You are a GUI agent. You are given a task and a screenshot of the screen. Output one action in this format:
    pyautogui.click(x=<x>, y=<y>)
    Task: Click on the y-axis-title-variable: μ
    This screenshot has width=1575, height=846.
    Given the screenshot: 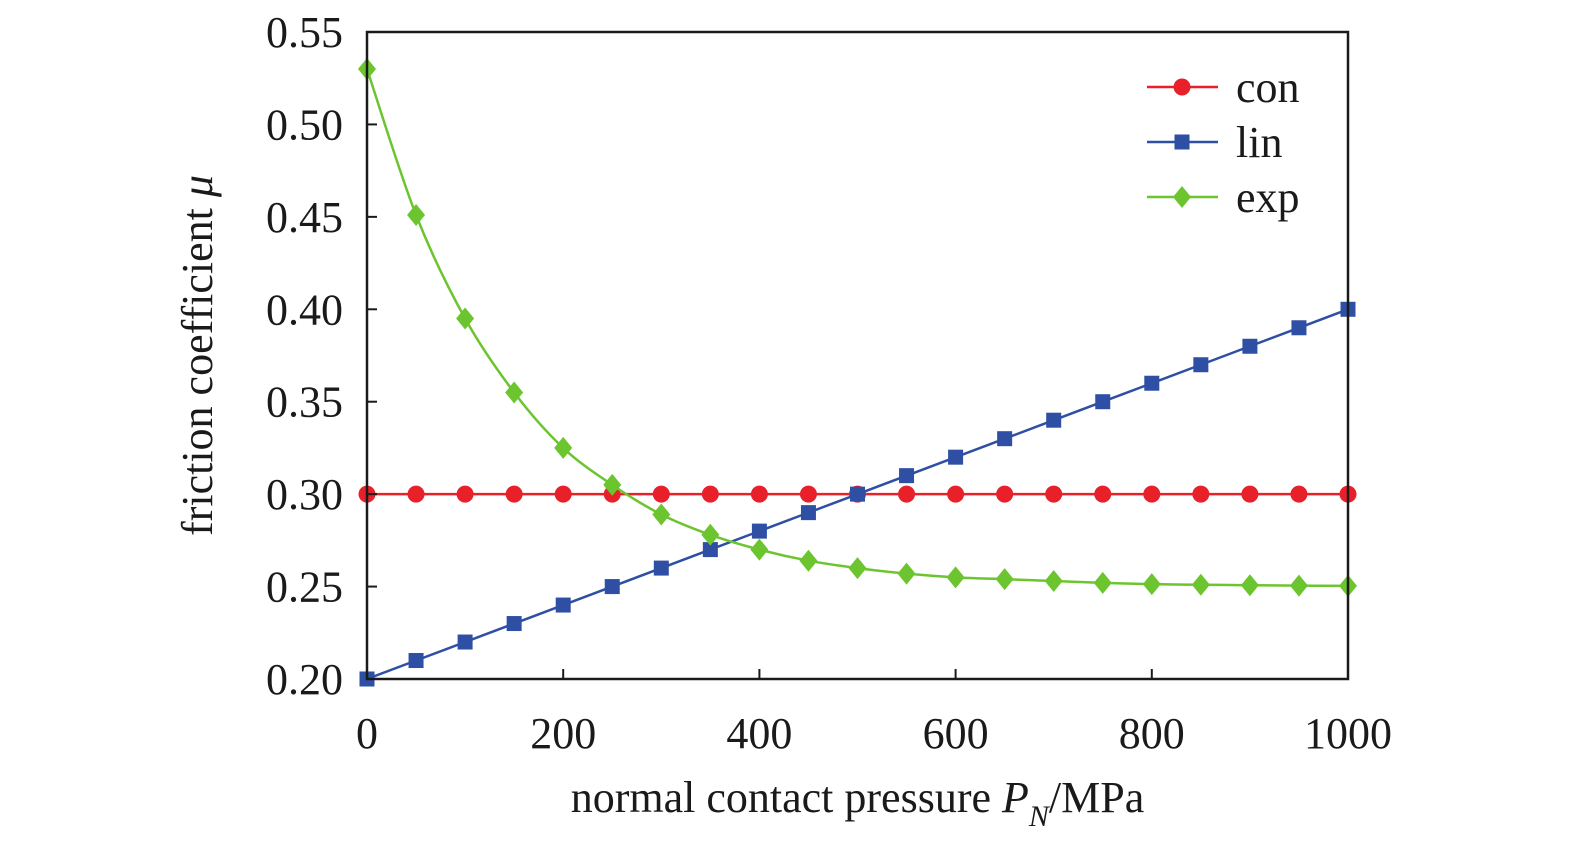 What is the action you would take?
    pyautogui.click(x=197, y=186)
    